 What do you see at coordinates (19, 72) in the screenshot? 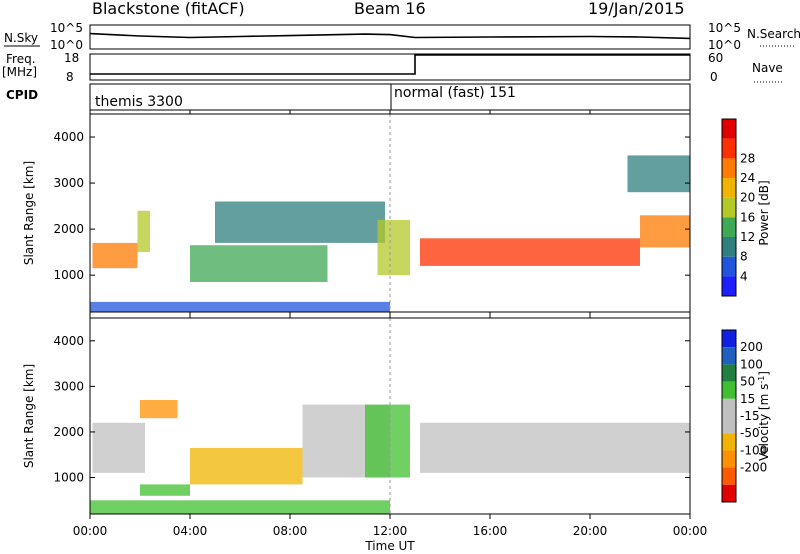
I see `freq-unit: [MHz]` at bounding box center [19, 72].